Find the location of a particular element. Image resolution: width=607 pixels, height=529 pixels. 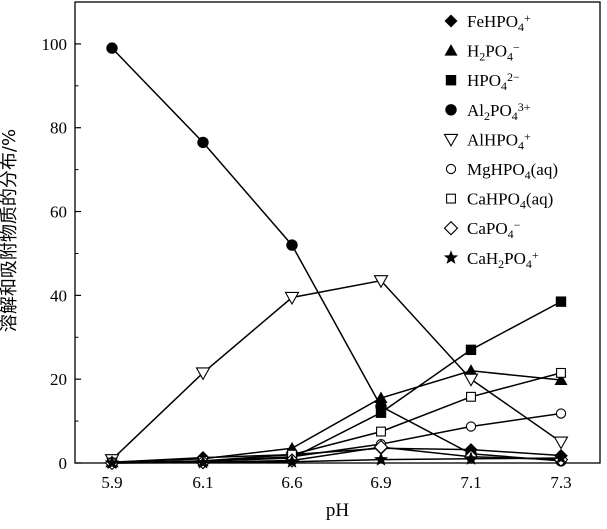

legend-item: FeHPO4+ is located at coordinates (487, 22).